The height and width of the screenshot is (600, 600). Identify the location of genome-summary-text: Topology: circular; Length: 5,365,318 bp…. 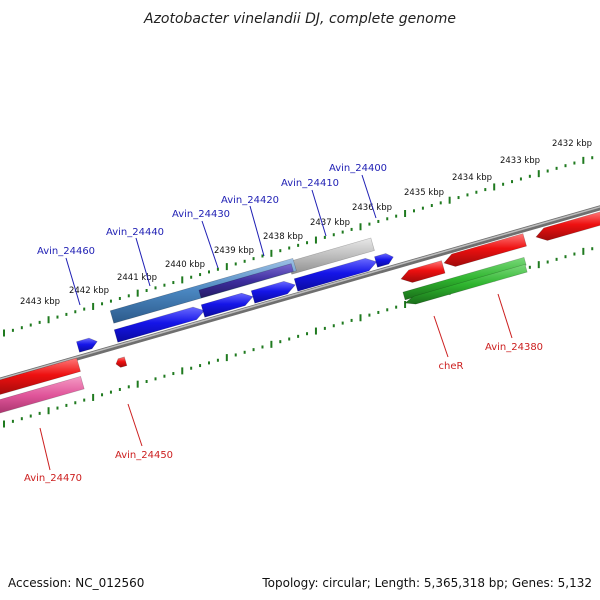
(426, 583).